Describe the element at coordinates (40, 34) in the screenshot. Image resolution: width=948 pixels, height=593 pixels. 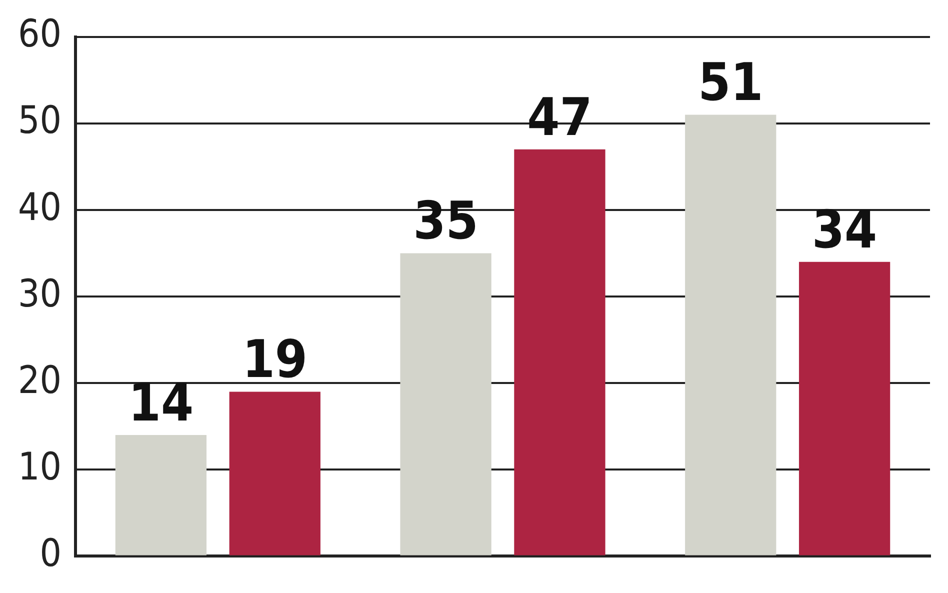
I see `y-tick-label: 60` at that location.